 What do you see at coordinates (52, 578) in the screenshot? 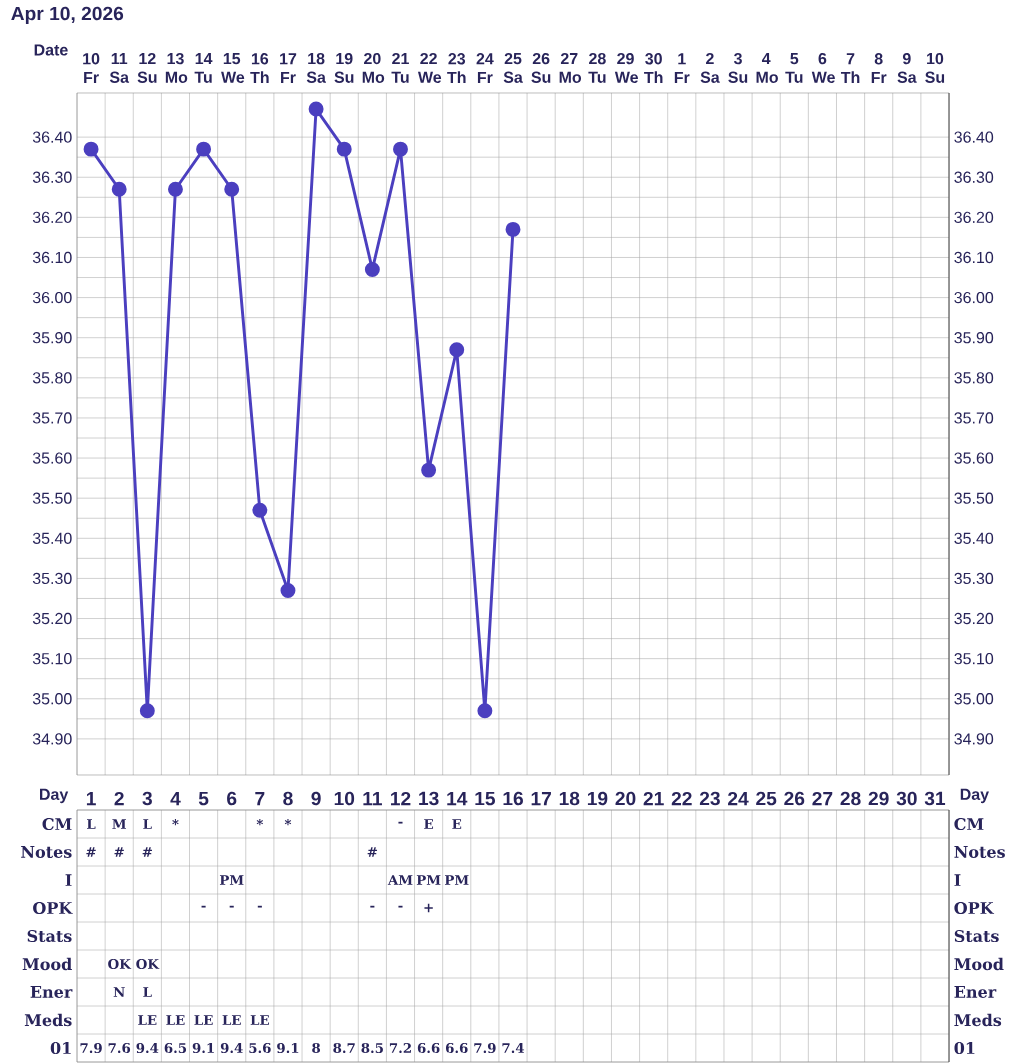
I see `y-tick-label: 35.30` at bounding box center [52, 578].